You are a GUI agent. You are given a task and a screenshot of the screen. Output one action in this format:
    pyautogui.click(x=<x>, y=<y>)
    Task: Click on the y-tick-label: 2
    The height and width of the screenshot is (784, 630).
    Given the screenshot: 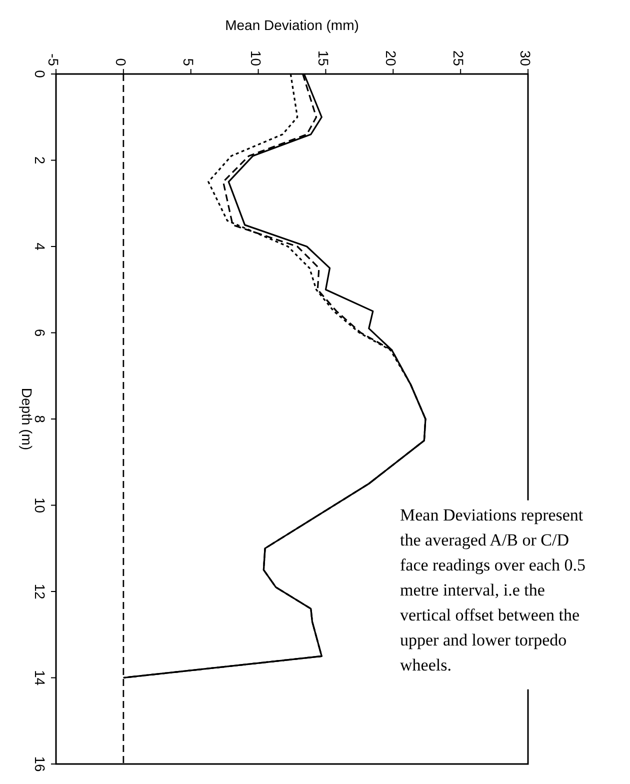 What is the action you would take?
    pyautogui.click(x=40, y=160)
    